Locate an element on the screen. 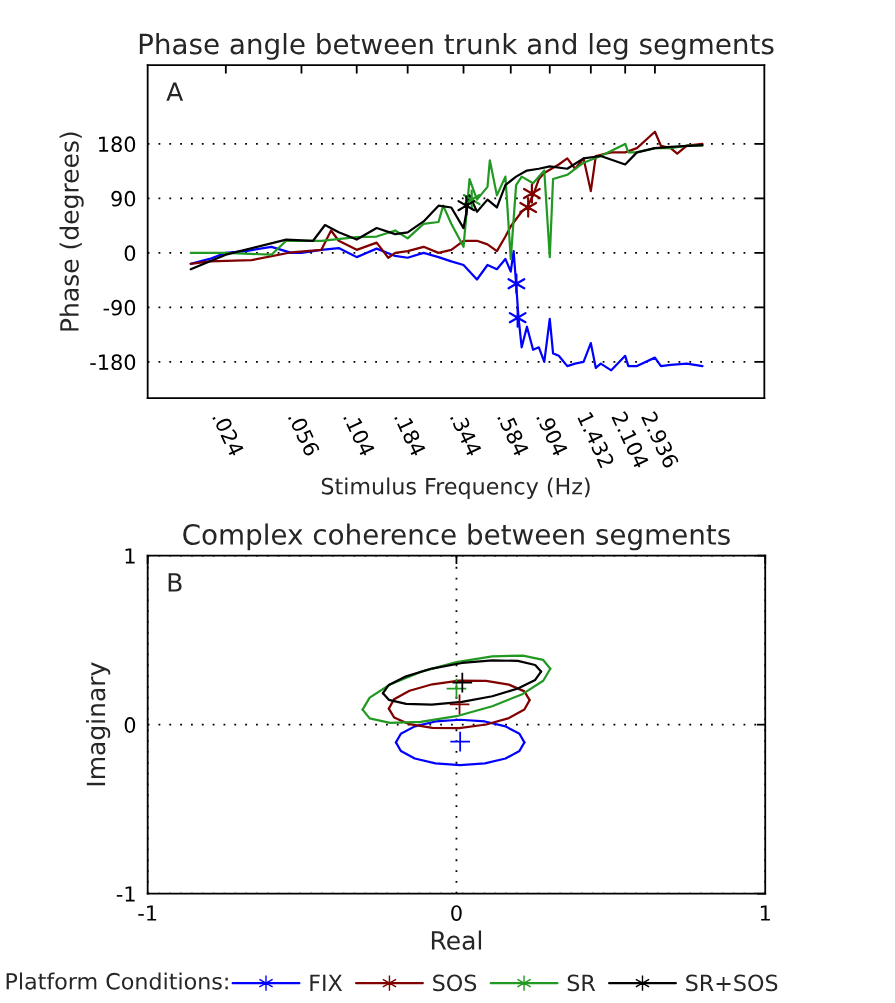 The image size is (895, 1003). x-tick-label: -1 is located at coordinates (147, 913).